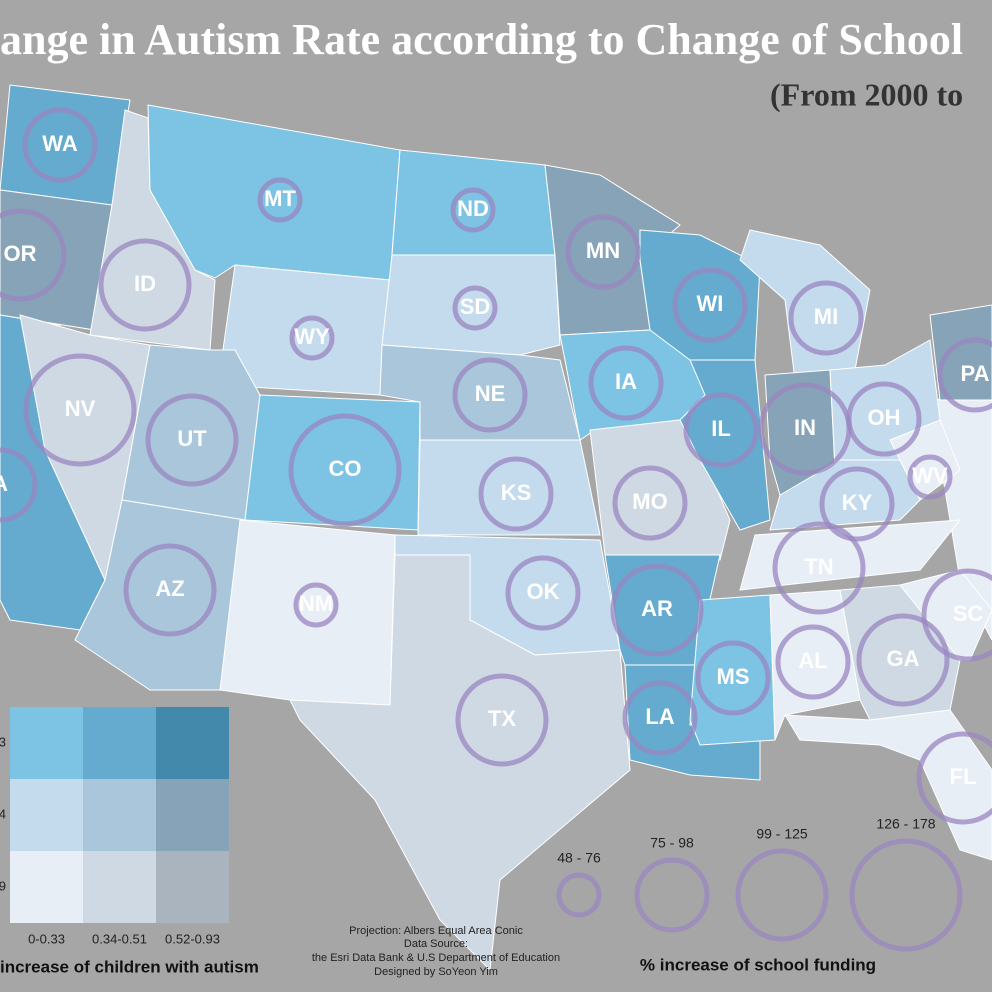  What do you see at coordinates (46, 938) in the screenshot?
I see `legend-column-label: 0-0.33` at bounding box center [46, 938].